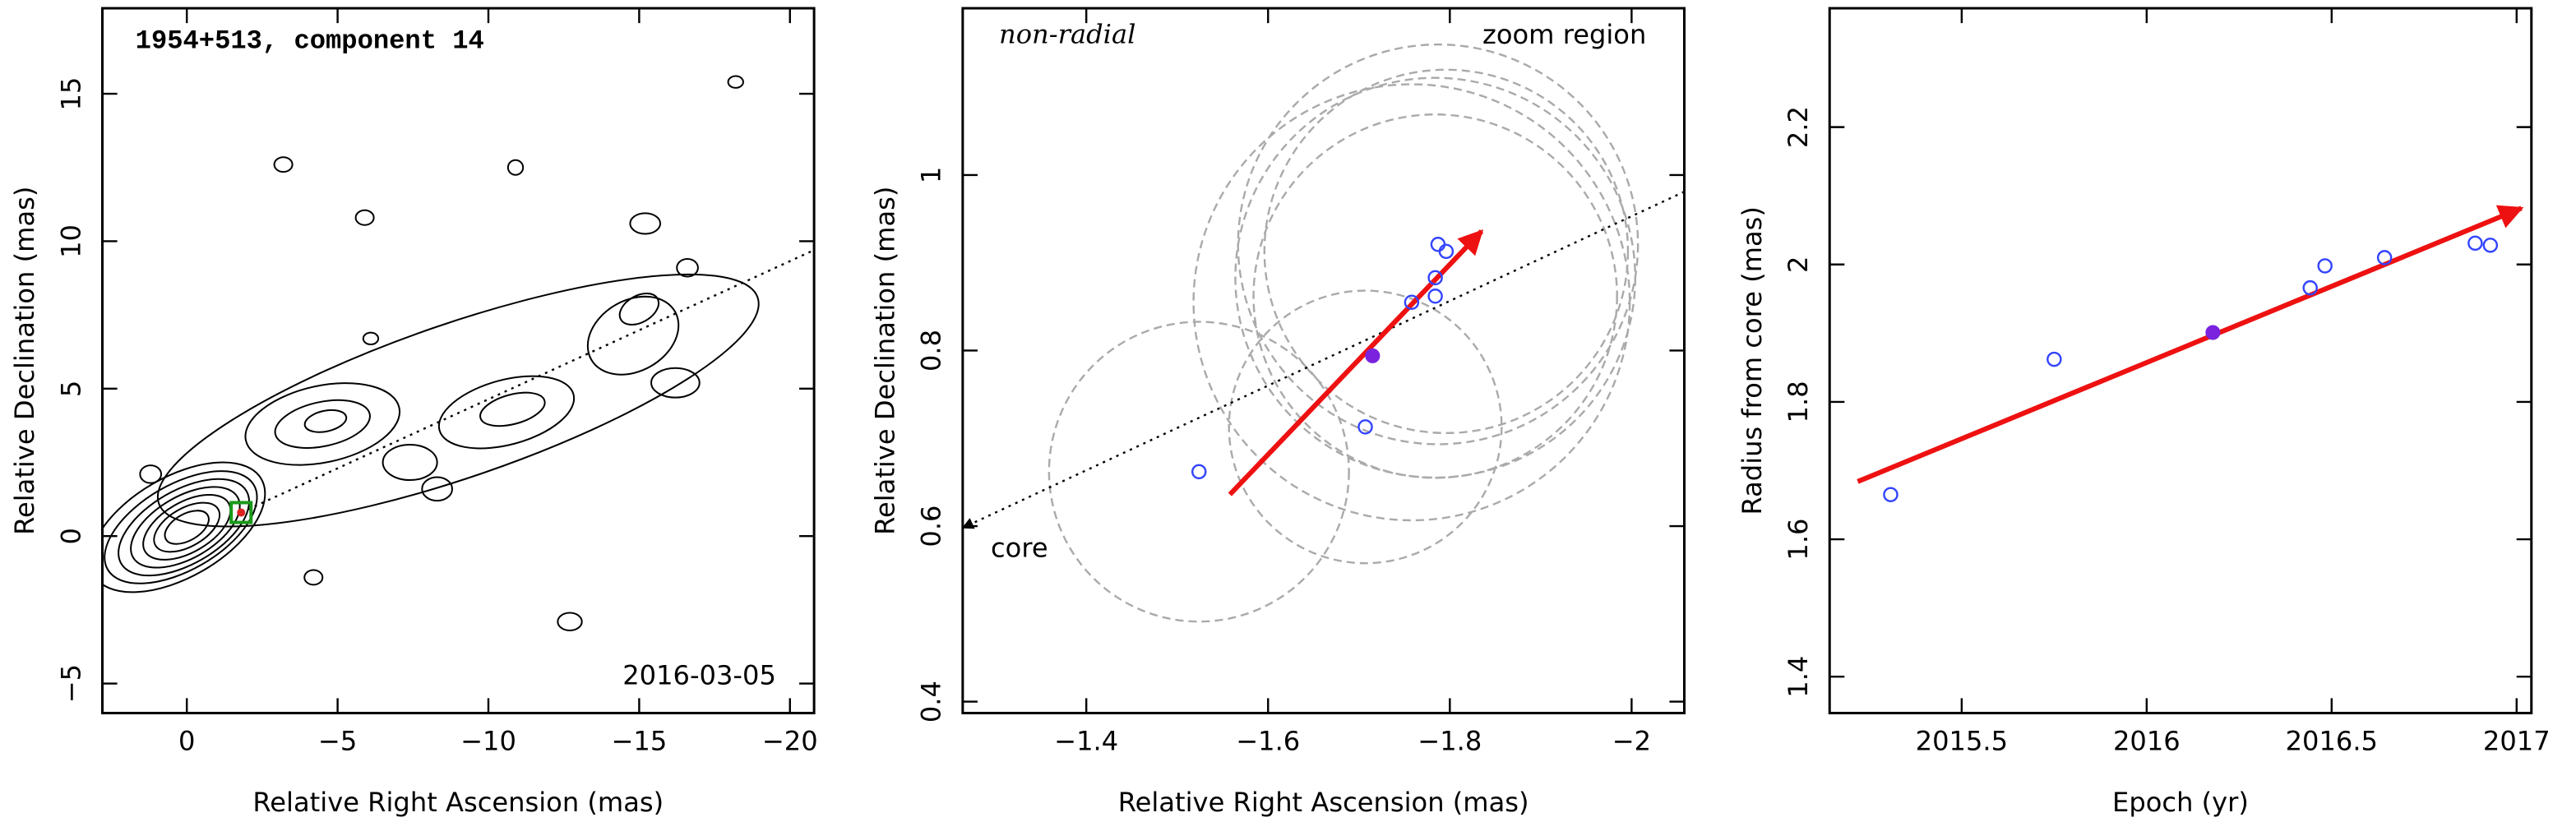 This screenshot has width=2576, height=822. Describe the element at coordinates (1564, 34) in the screenshot. I see `annotation: zoom region` at that location.